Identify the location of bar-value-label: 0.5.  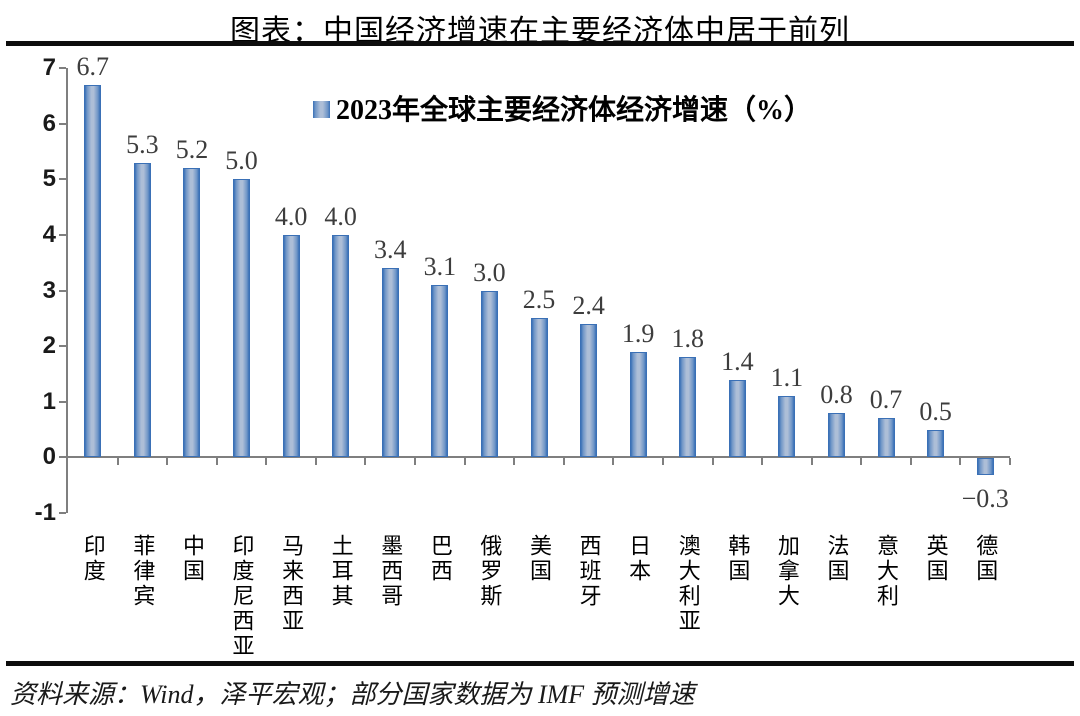
(935, 411).